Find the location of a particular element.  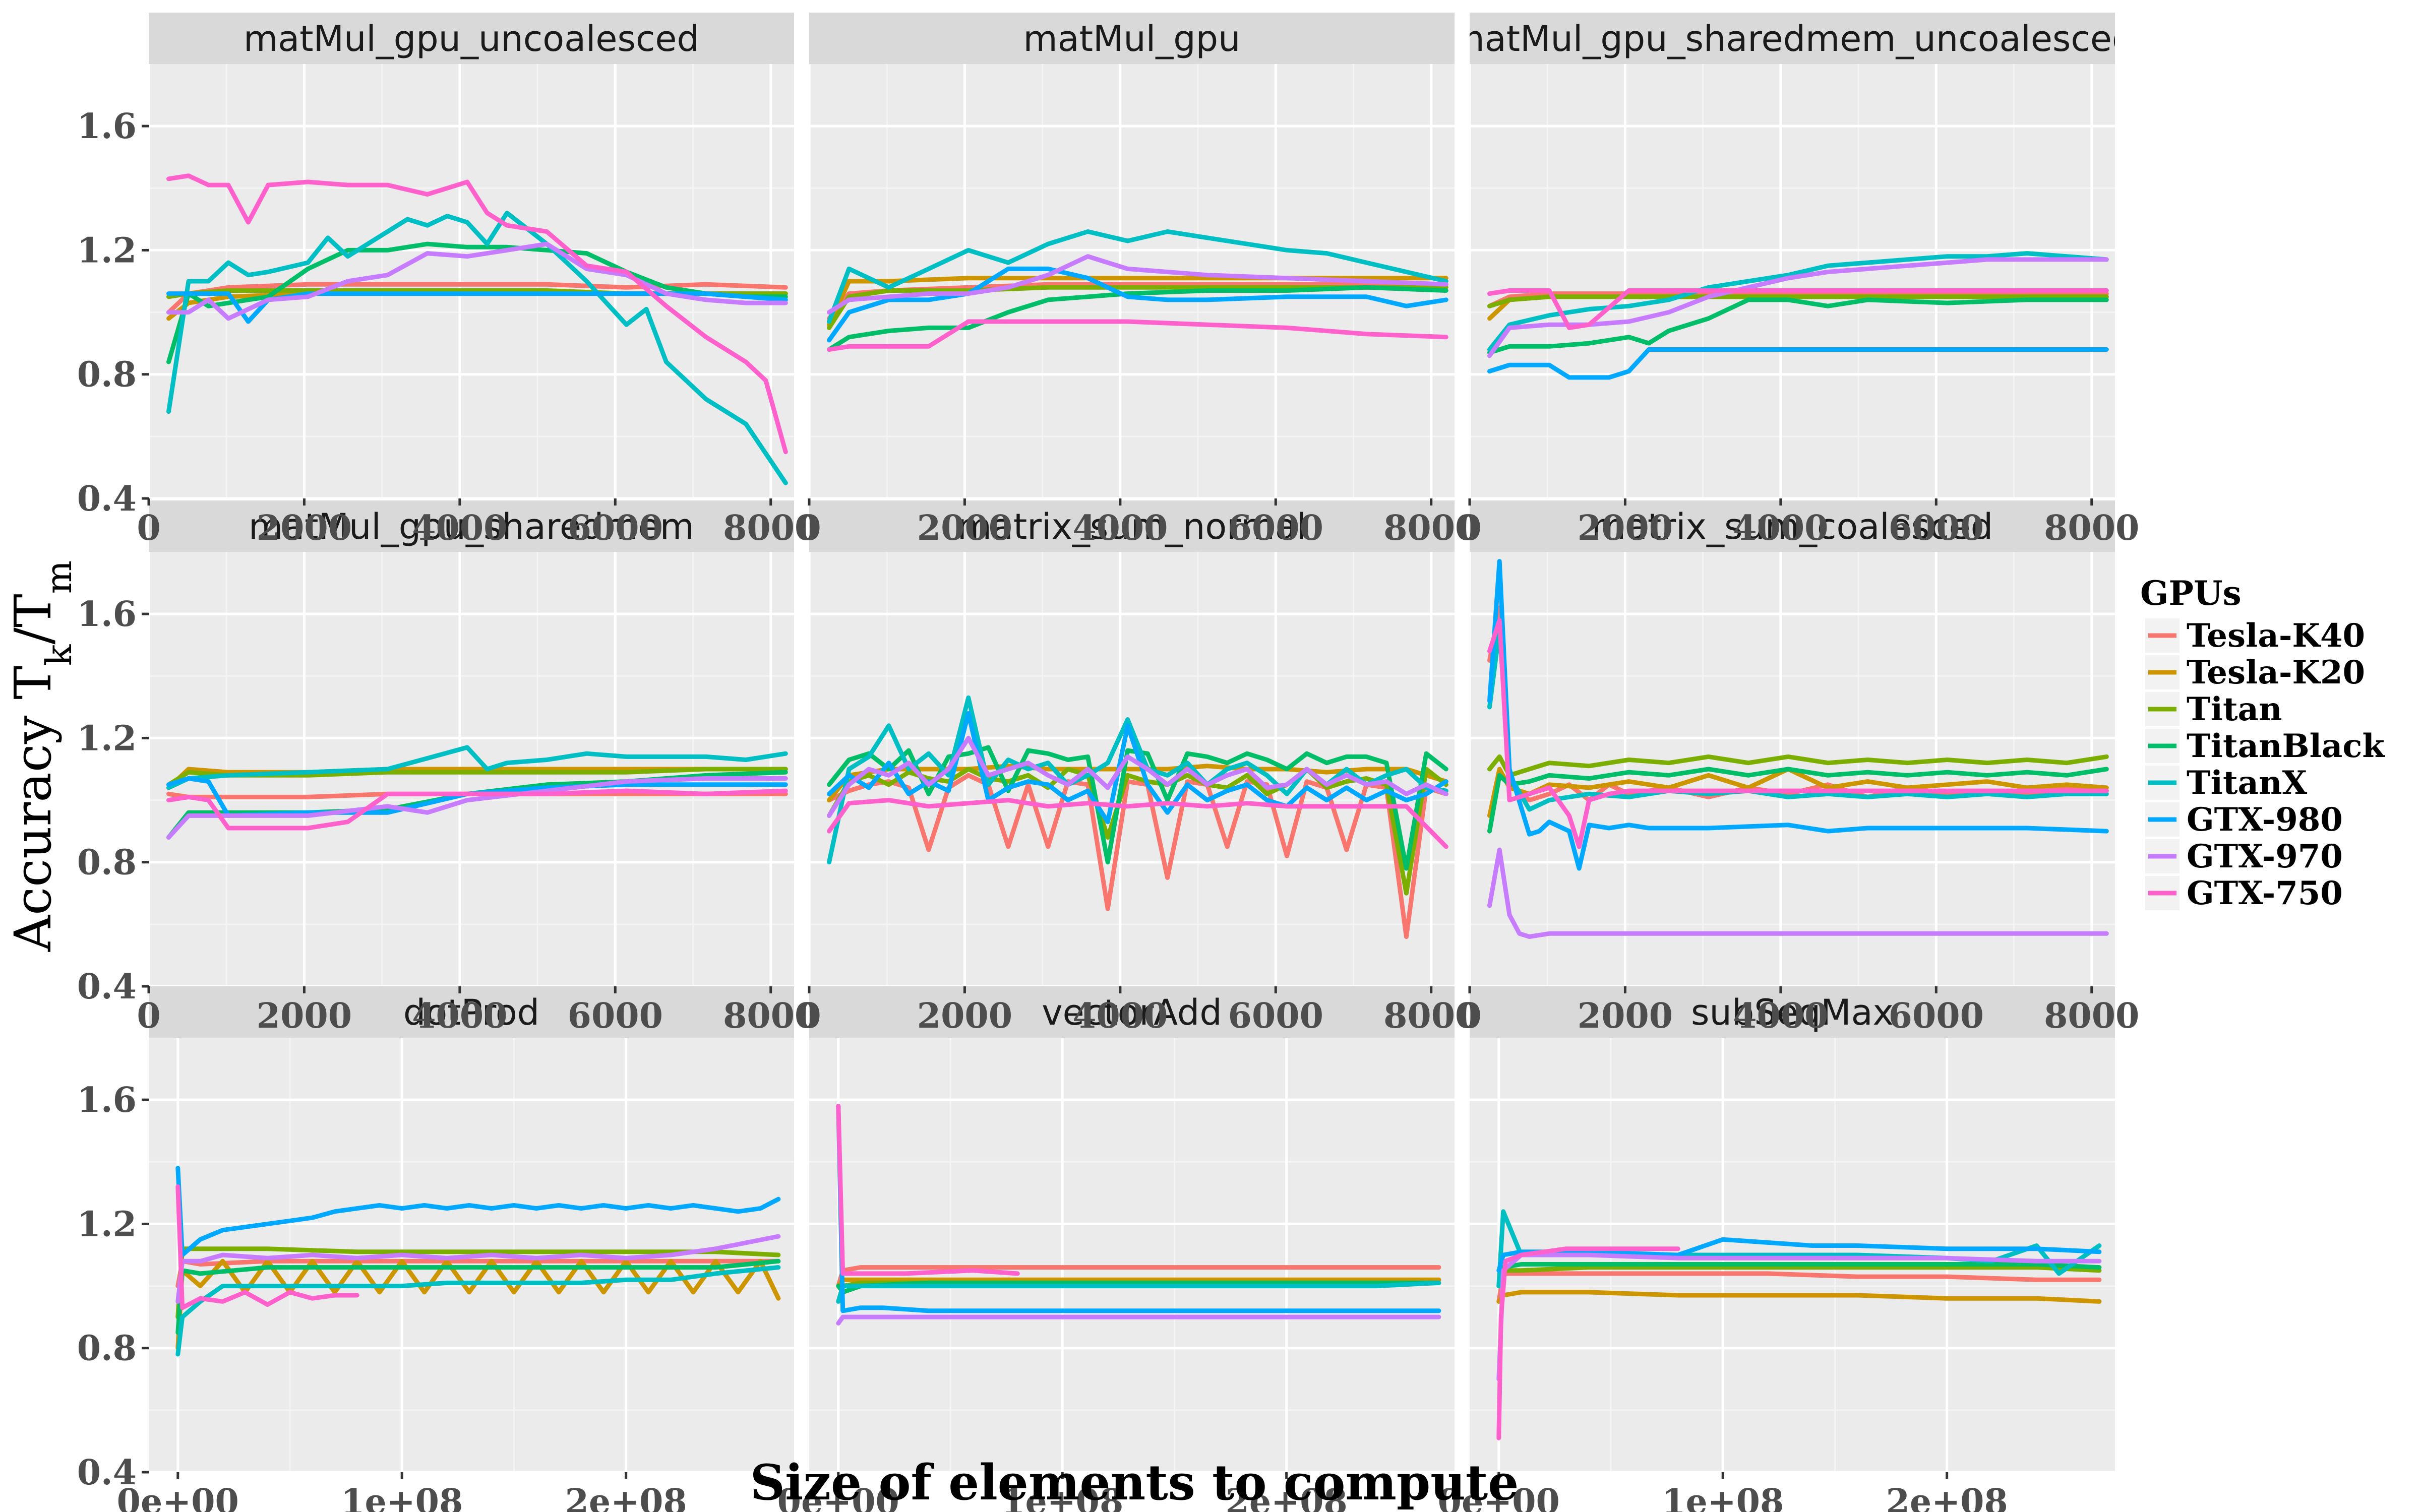

facet-panel-matrix-sum-coalesced: matrix_sum_coalesced is located at coordinates (1791, 744).